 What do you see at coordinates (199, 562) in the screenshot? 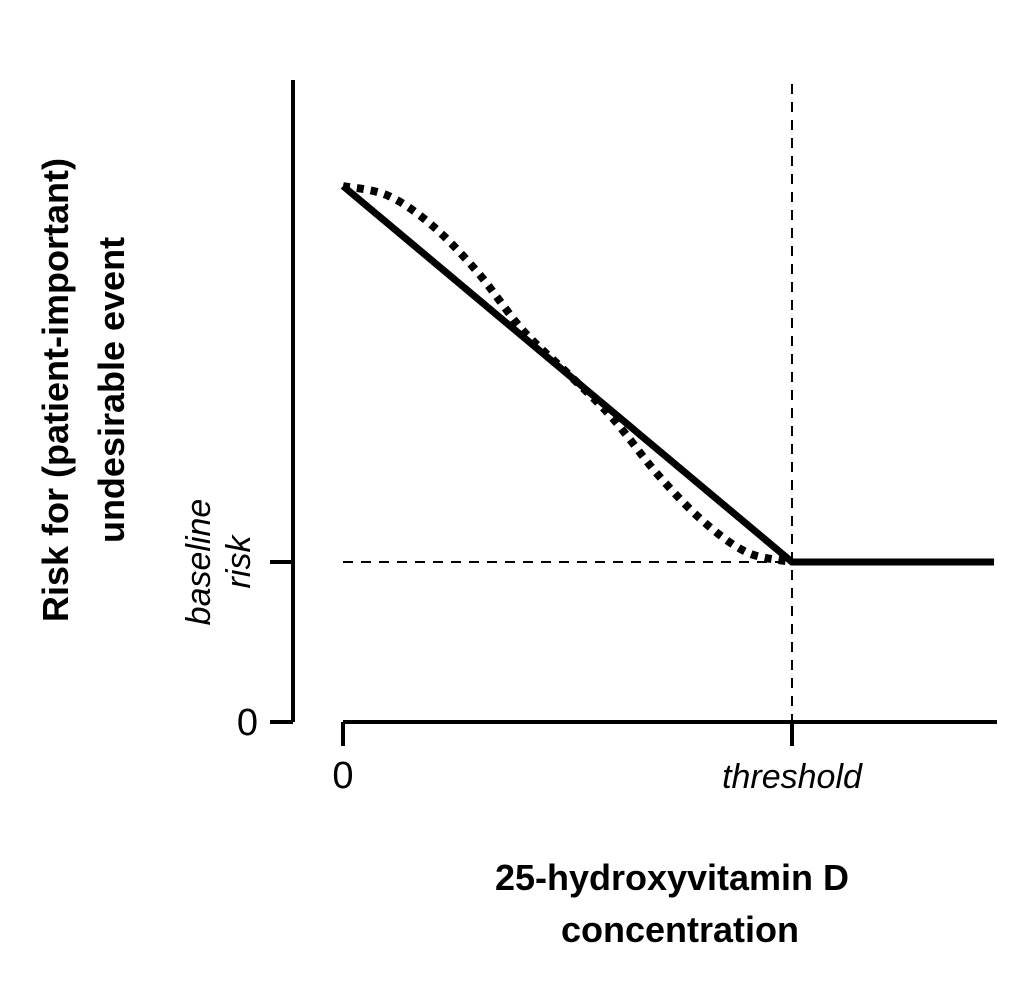
I see `baseline-label-line-1: baseline` at bounding box center [199, 562].